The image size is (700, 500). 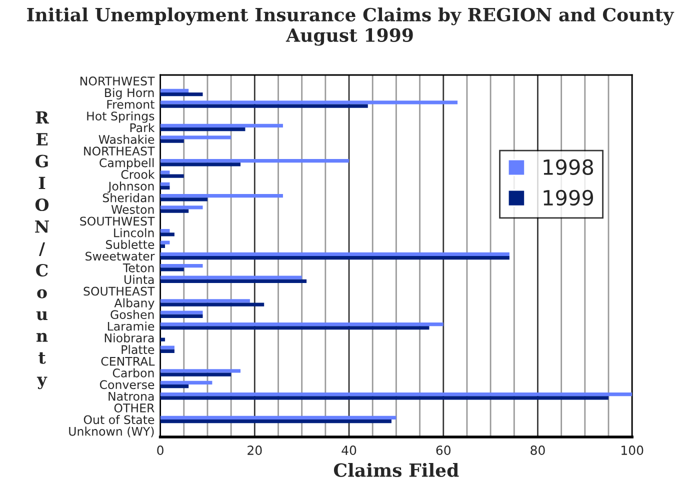 What do you see at coordinates (633, 451) in the screenshot?
I see `x-tick-label: 100` at bounding box center [633, 451].